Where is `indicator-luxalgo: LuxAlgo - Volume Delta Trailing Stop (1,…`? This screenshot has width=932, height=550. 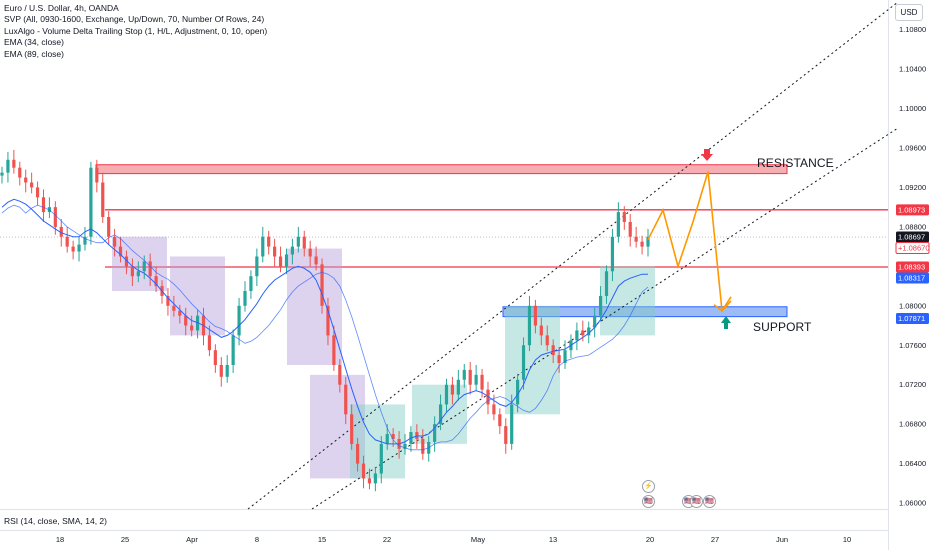 indicator-luxalgo: LuxAlgo - Volume Delta Trailing Stop (1,… is located at coordinates (136, 30).